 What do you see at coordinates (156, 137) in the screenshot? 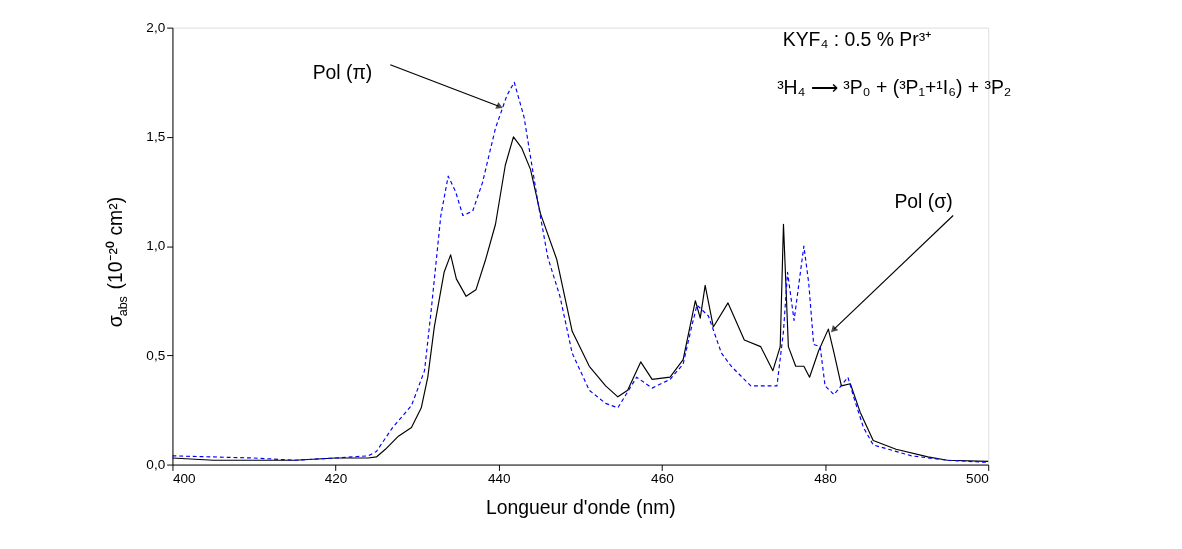
I see `y-tick-label: 1,5` at bounding box center [156, 137].